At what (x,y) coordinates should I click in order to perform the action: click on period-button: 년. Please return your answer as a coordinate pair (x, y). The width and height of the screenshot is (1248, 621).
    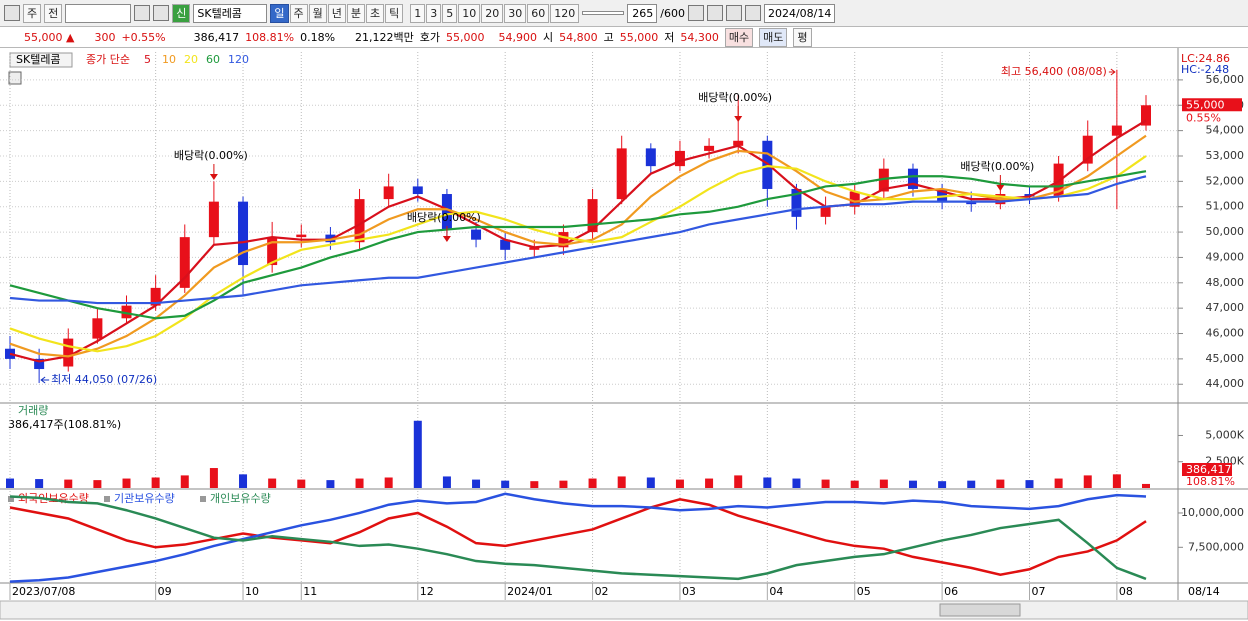
    Looking at the image, I should click on (336, 13).